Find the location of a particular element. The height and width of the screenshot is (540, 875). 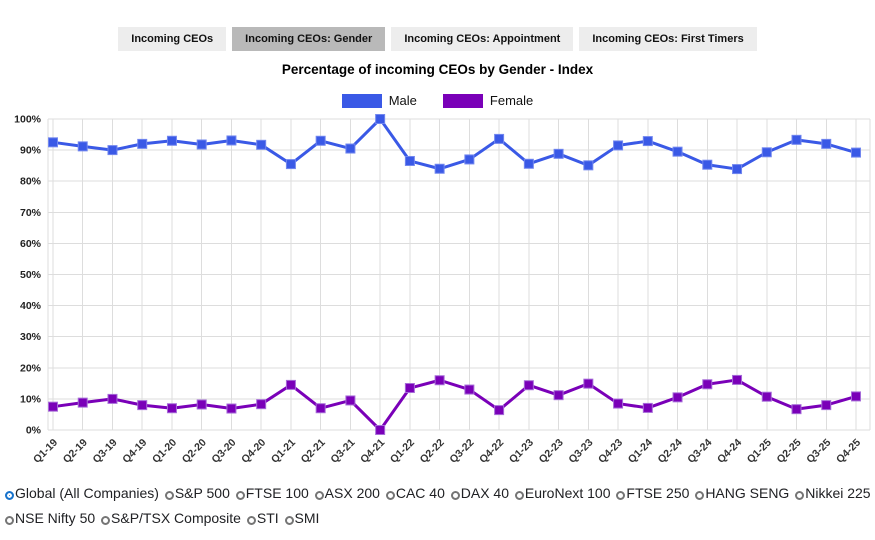

y-axis-label-10: 10% is located at coordinates (31, 399).